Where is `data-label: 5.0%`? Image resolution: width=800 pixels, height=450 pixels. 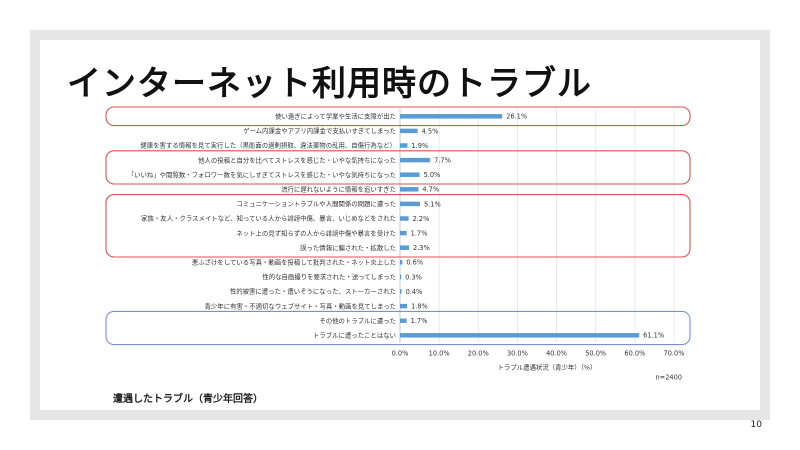 data-label: 5.0% is located at coordinates (432, 175).